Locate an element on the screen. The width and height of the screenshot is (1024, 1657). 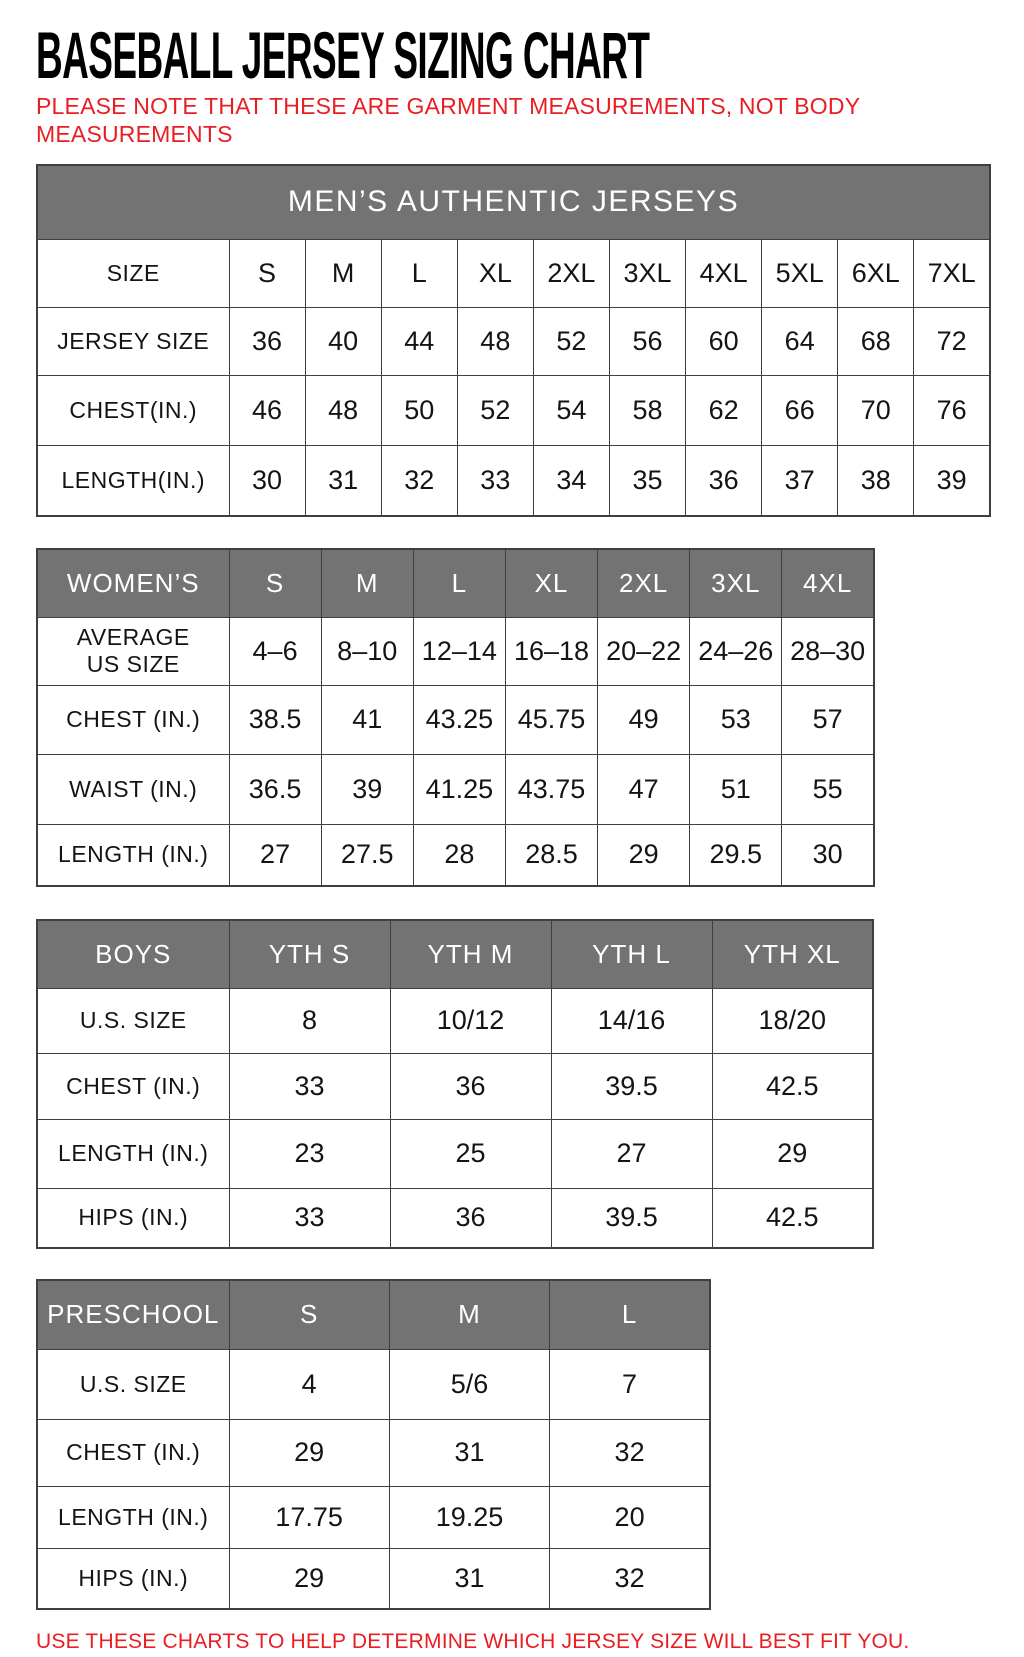
mens-size-value: 7XL is located at coordinates (952, 273).